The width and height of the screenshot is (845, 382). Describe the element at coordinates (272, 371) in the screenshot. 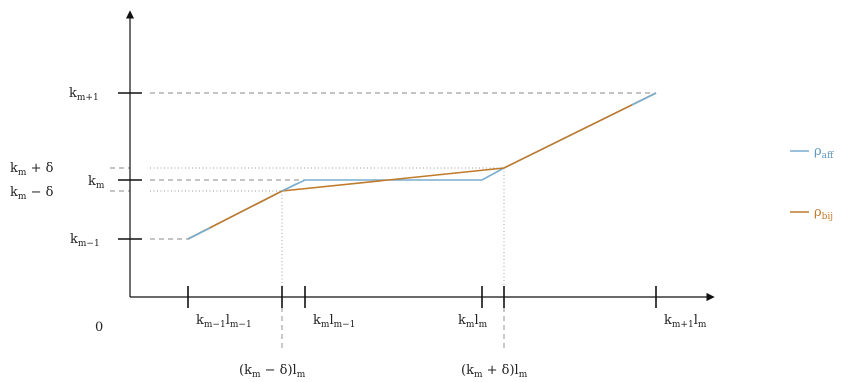

I see `x-label-km-minus-delta-lm: (km − δ)lm` at that location.